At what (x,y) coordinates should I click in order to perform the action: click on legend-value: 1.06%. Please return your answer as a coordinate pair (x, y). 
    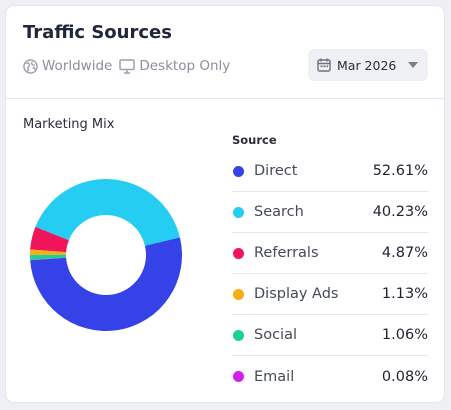
    Looking at the image, I should click on (404, 335).